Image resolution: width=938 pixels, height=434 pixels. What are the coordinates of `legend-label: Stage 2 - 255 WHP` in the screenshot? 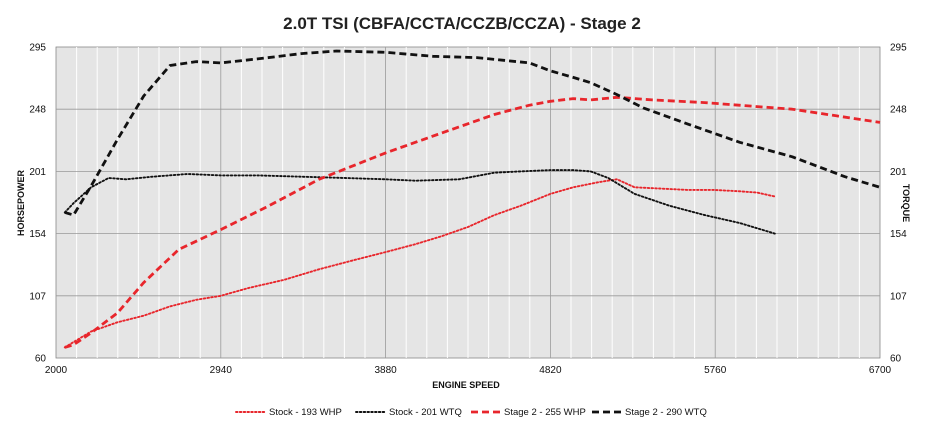 It's located at (545, 412).